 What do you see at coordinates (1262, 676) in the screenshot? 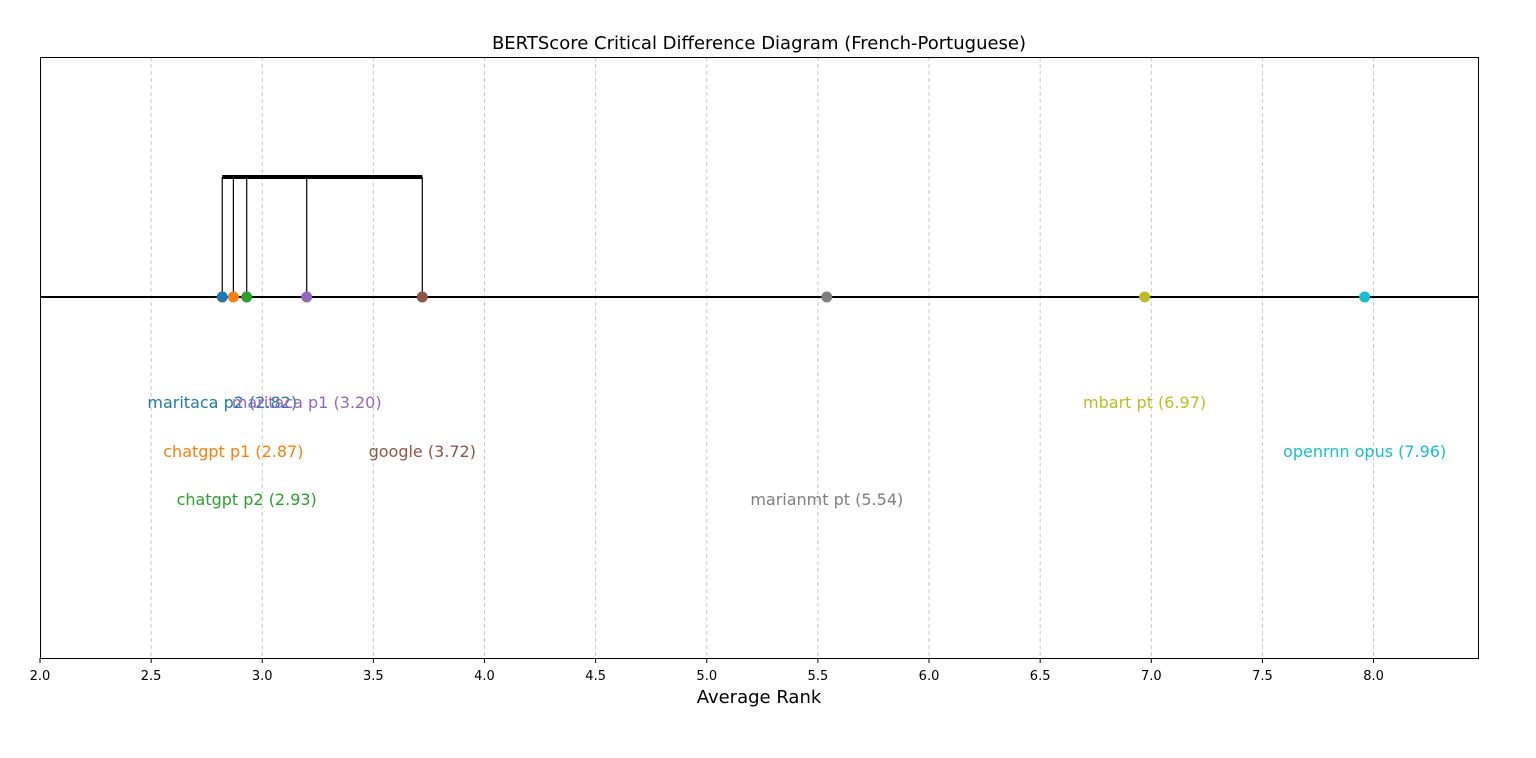
I see `x-tick-label: 7.5` at bounding box center [1262, 676].